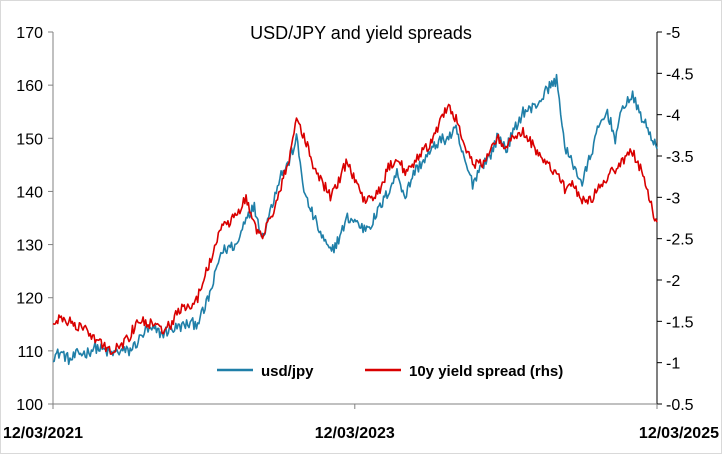 The height and width of the screenshot is (454, 722). What do you see at coordinates (680, 74) in the screenshot?
I see `y-right-tick-label: -4.5` at bounding box center [680, 74].